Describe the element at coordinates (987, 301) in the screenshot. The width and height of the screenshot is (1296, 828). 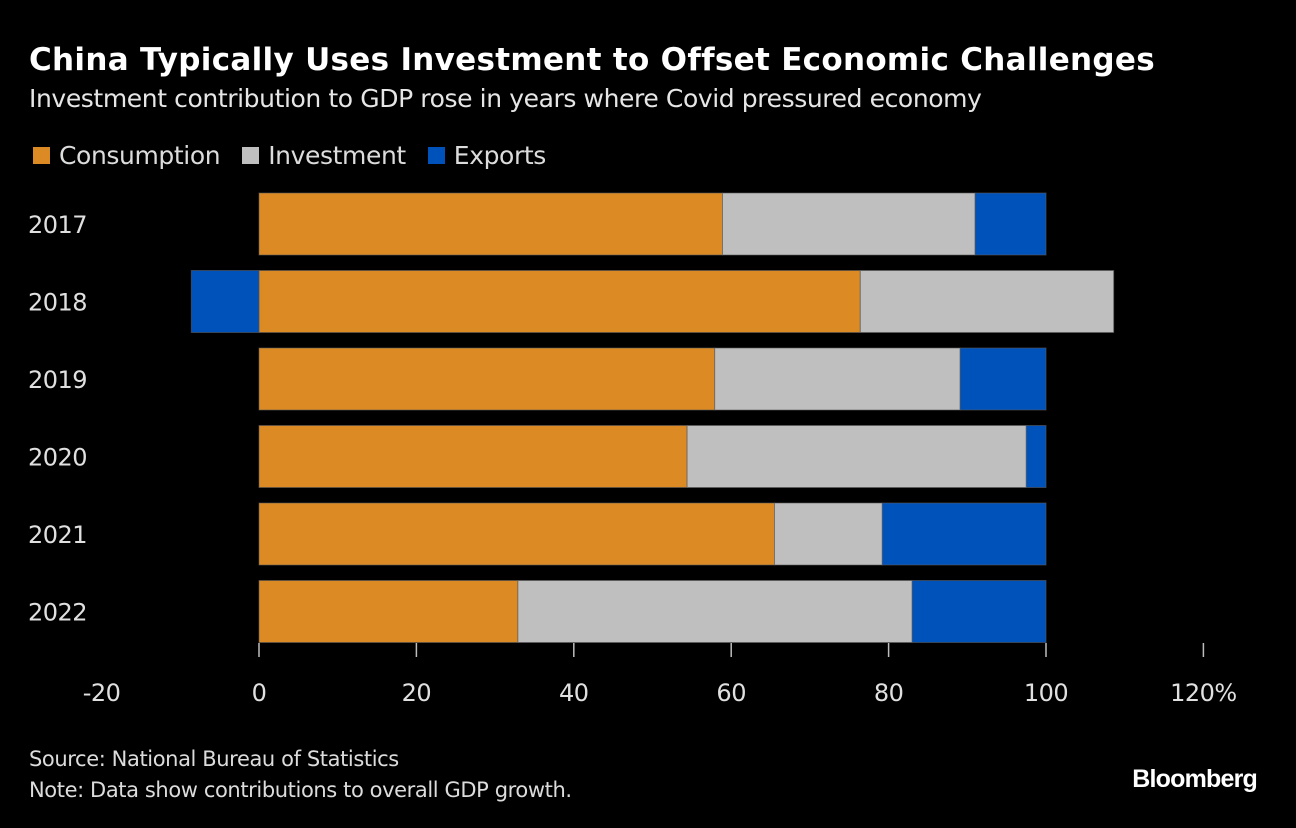
I see `bar-investment-2018` at that location.